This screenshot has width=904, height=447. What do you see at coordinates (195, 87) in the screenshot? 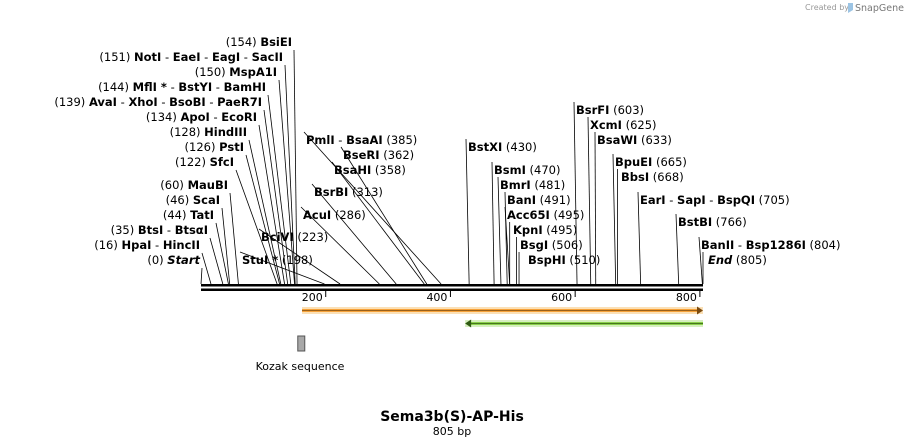
I see `enzyme-name: BstYI` at bounding box center [195, 87].